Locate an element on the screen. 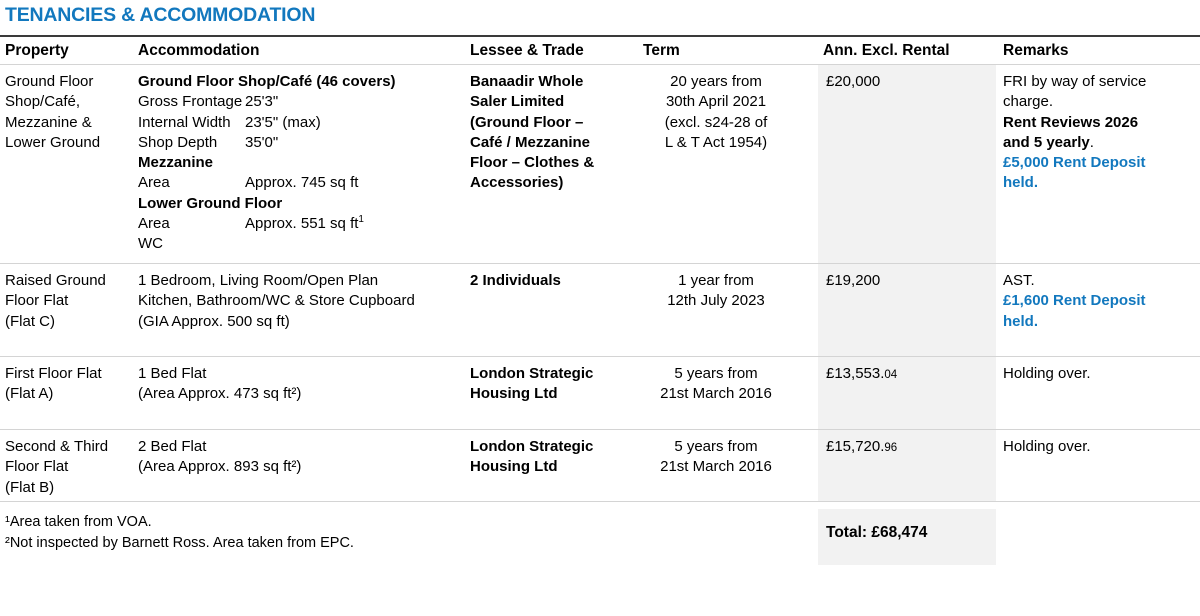  cell-annual-rental: £20,000 is located at coordinates (853, 81).